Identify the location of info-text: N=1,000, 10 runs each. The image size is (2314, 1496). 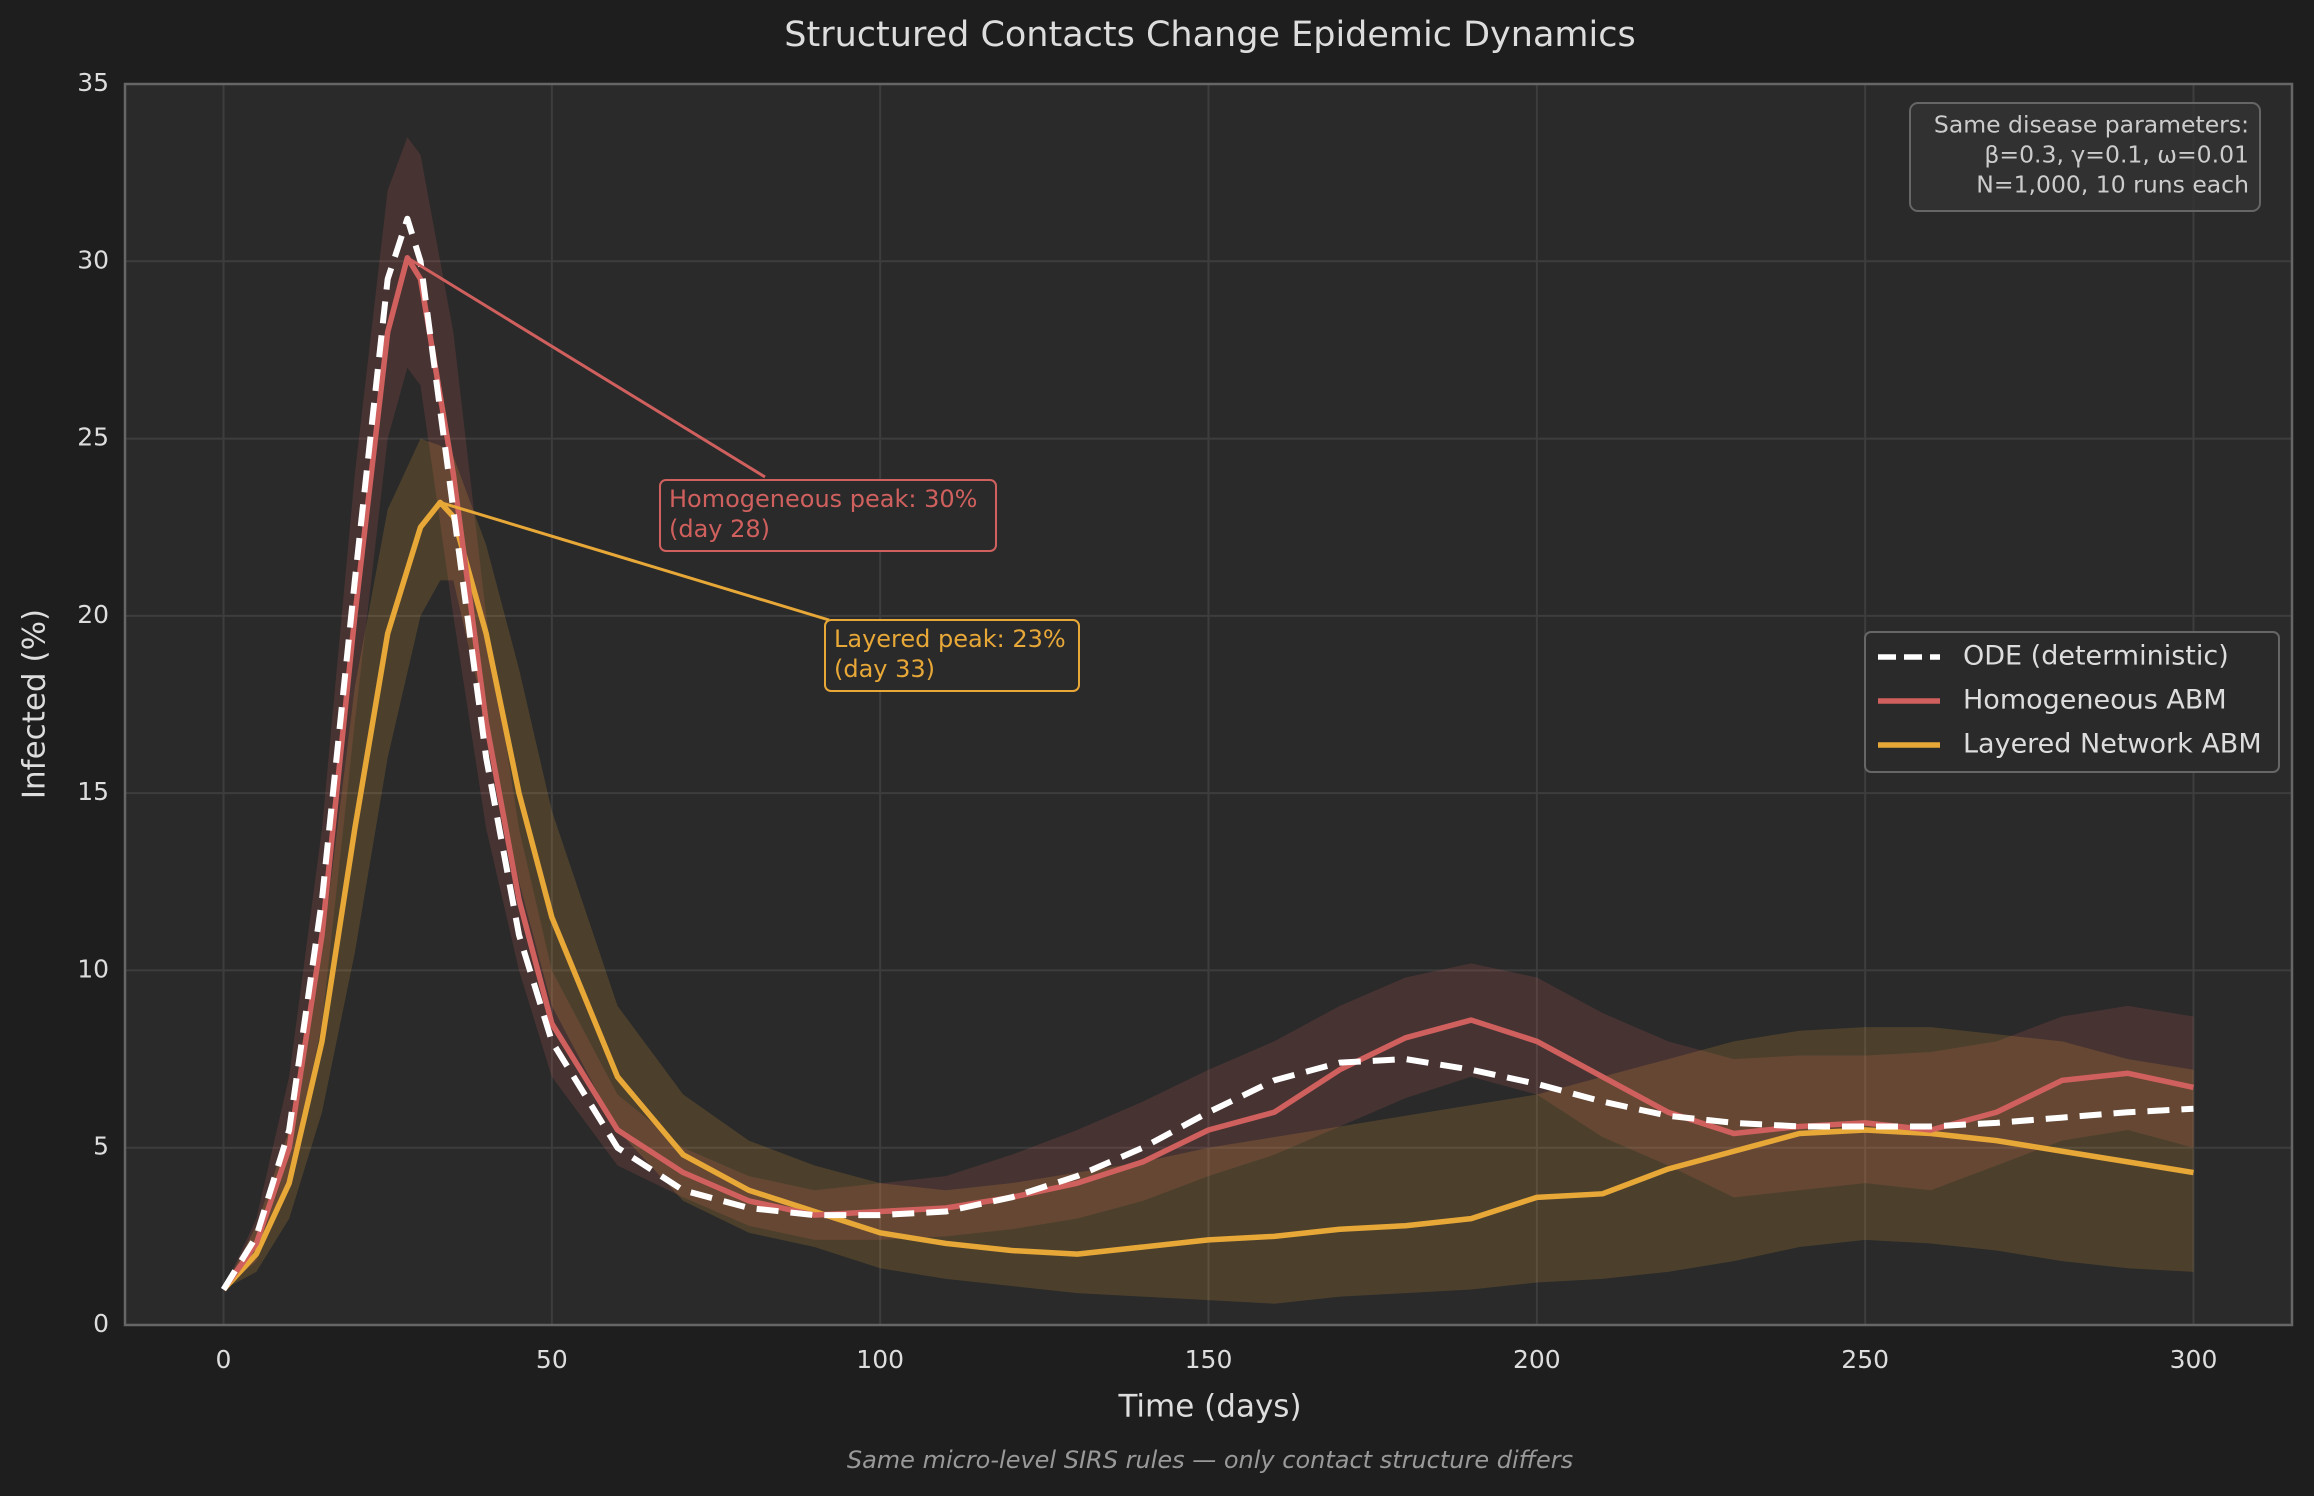
(2112, 185).